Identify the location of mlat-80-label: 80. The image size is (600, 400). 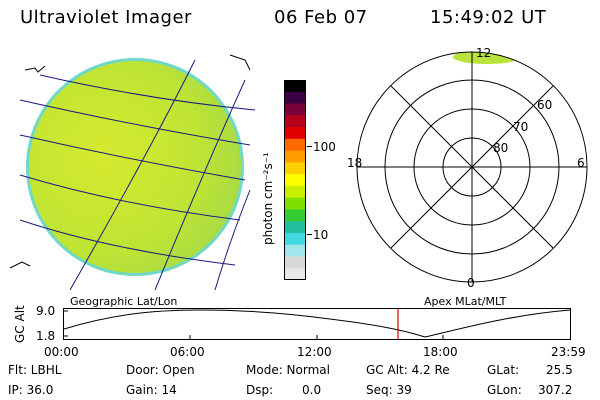
(501, 148).